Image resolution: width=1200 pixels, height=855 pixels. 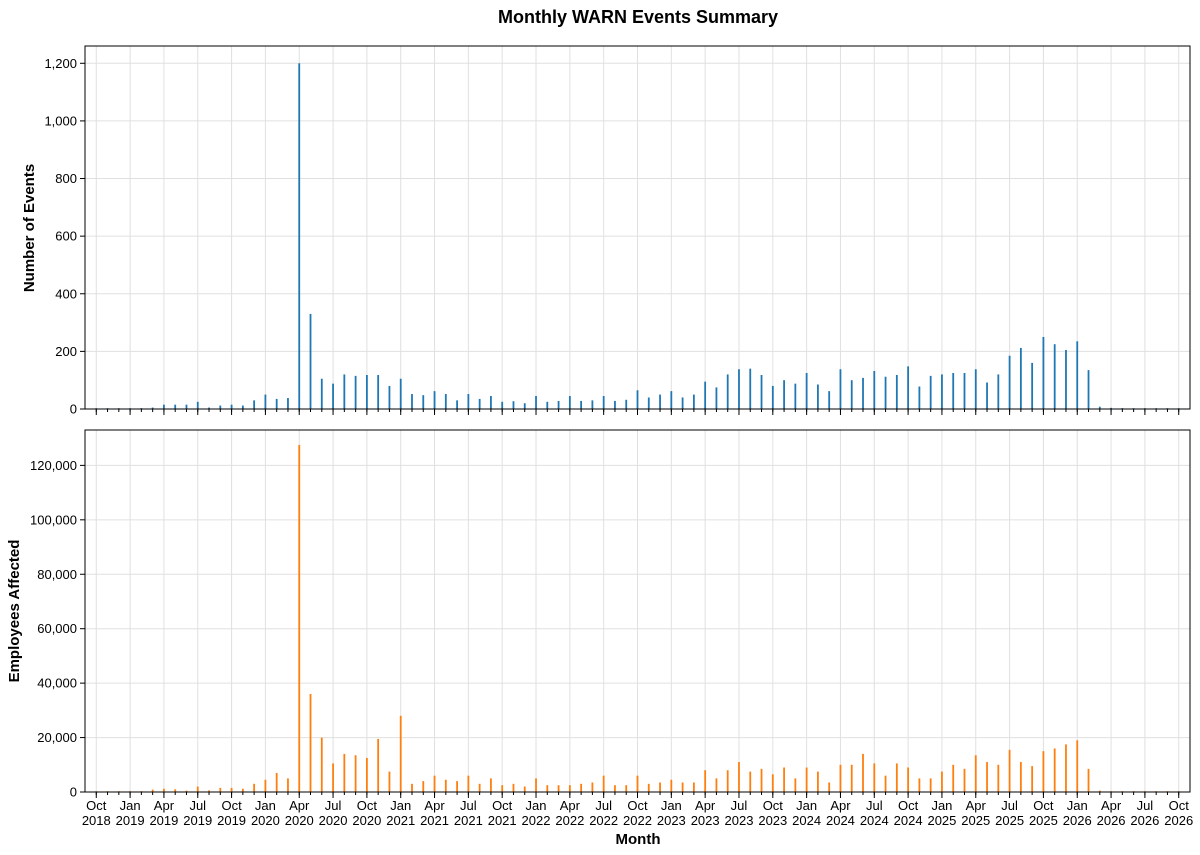 What do you see at coordinates (637, 813) in the screenshot?
I see `x-tick-label: Oct 2022` at bounding box center [637, 813].